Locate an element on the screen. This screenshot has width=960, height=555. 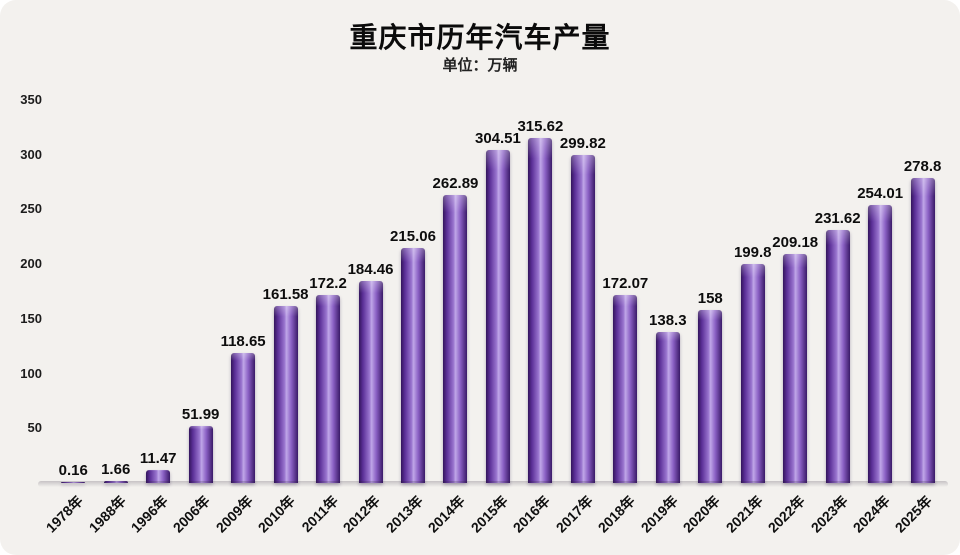
bar-slot: 199.8 is located at coordinates (753, 363).